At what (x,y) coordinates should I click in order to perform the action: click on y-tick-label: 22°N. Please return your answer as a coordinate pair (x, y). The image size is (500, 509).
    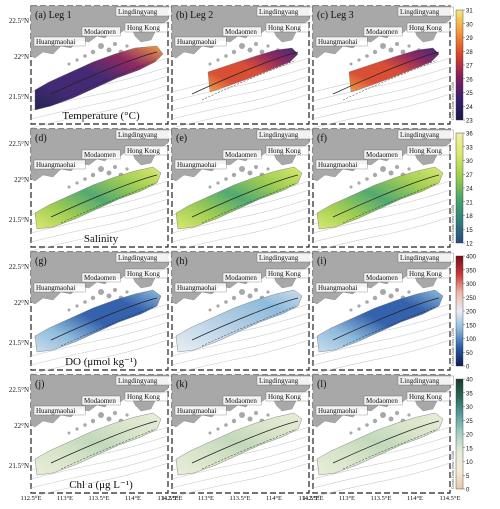
    Looking at the image, I should click on (21, 57).